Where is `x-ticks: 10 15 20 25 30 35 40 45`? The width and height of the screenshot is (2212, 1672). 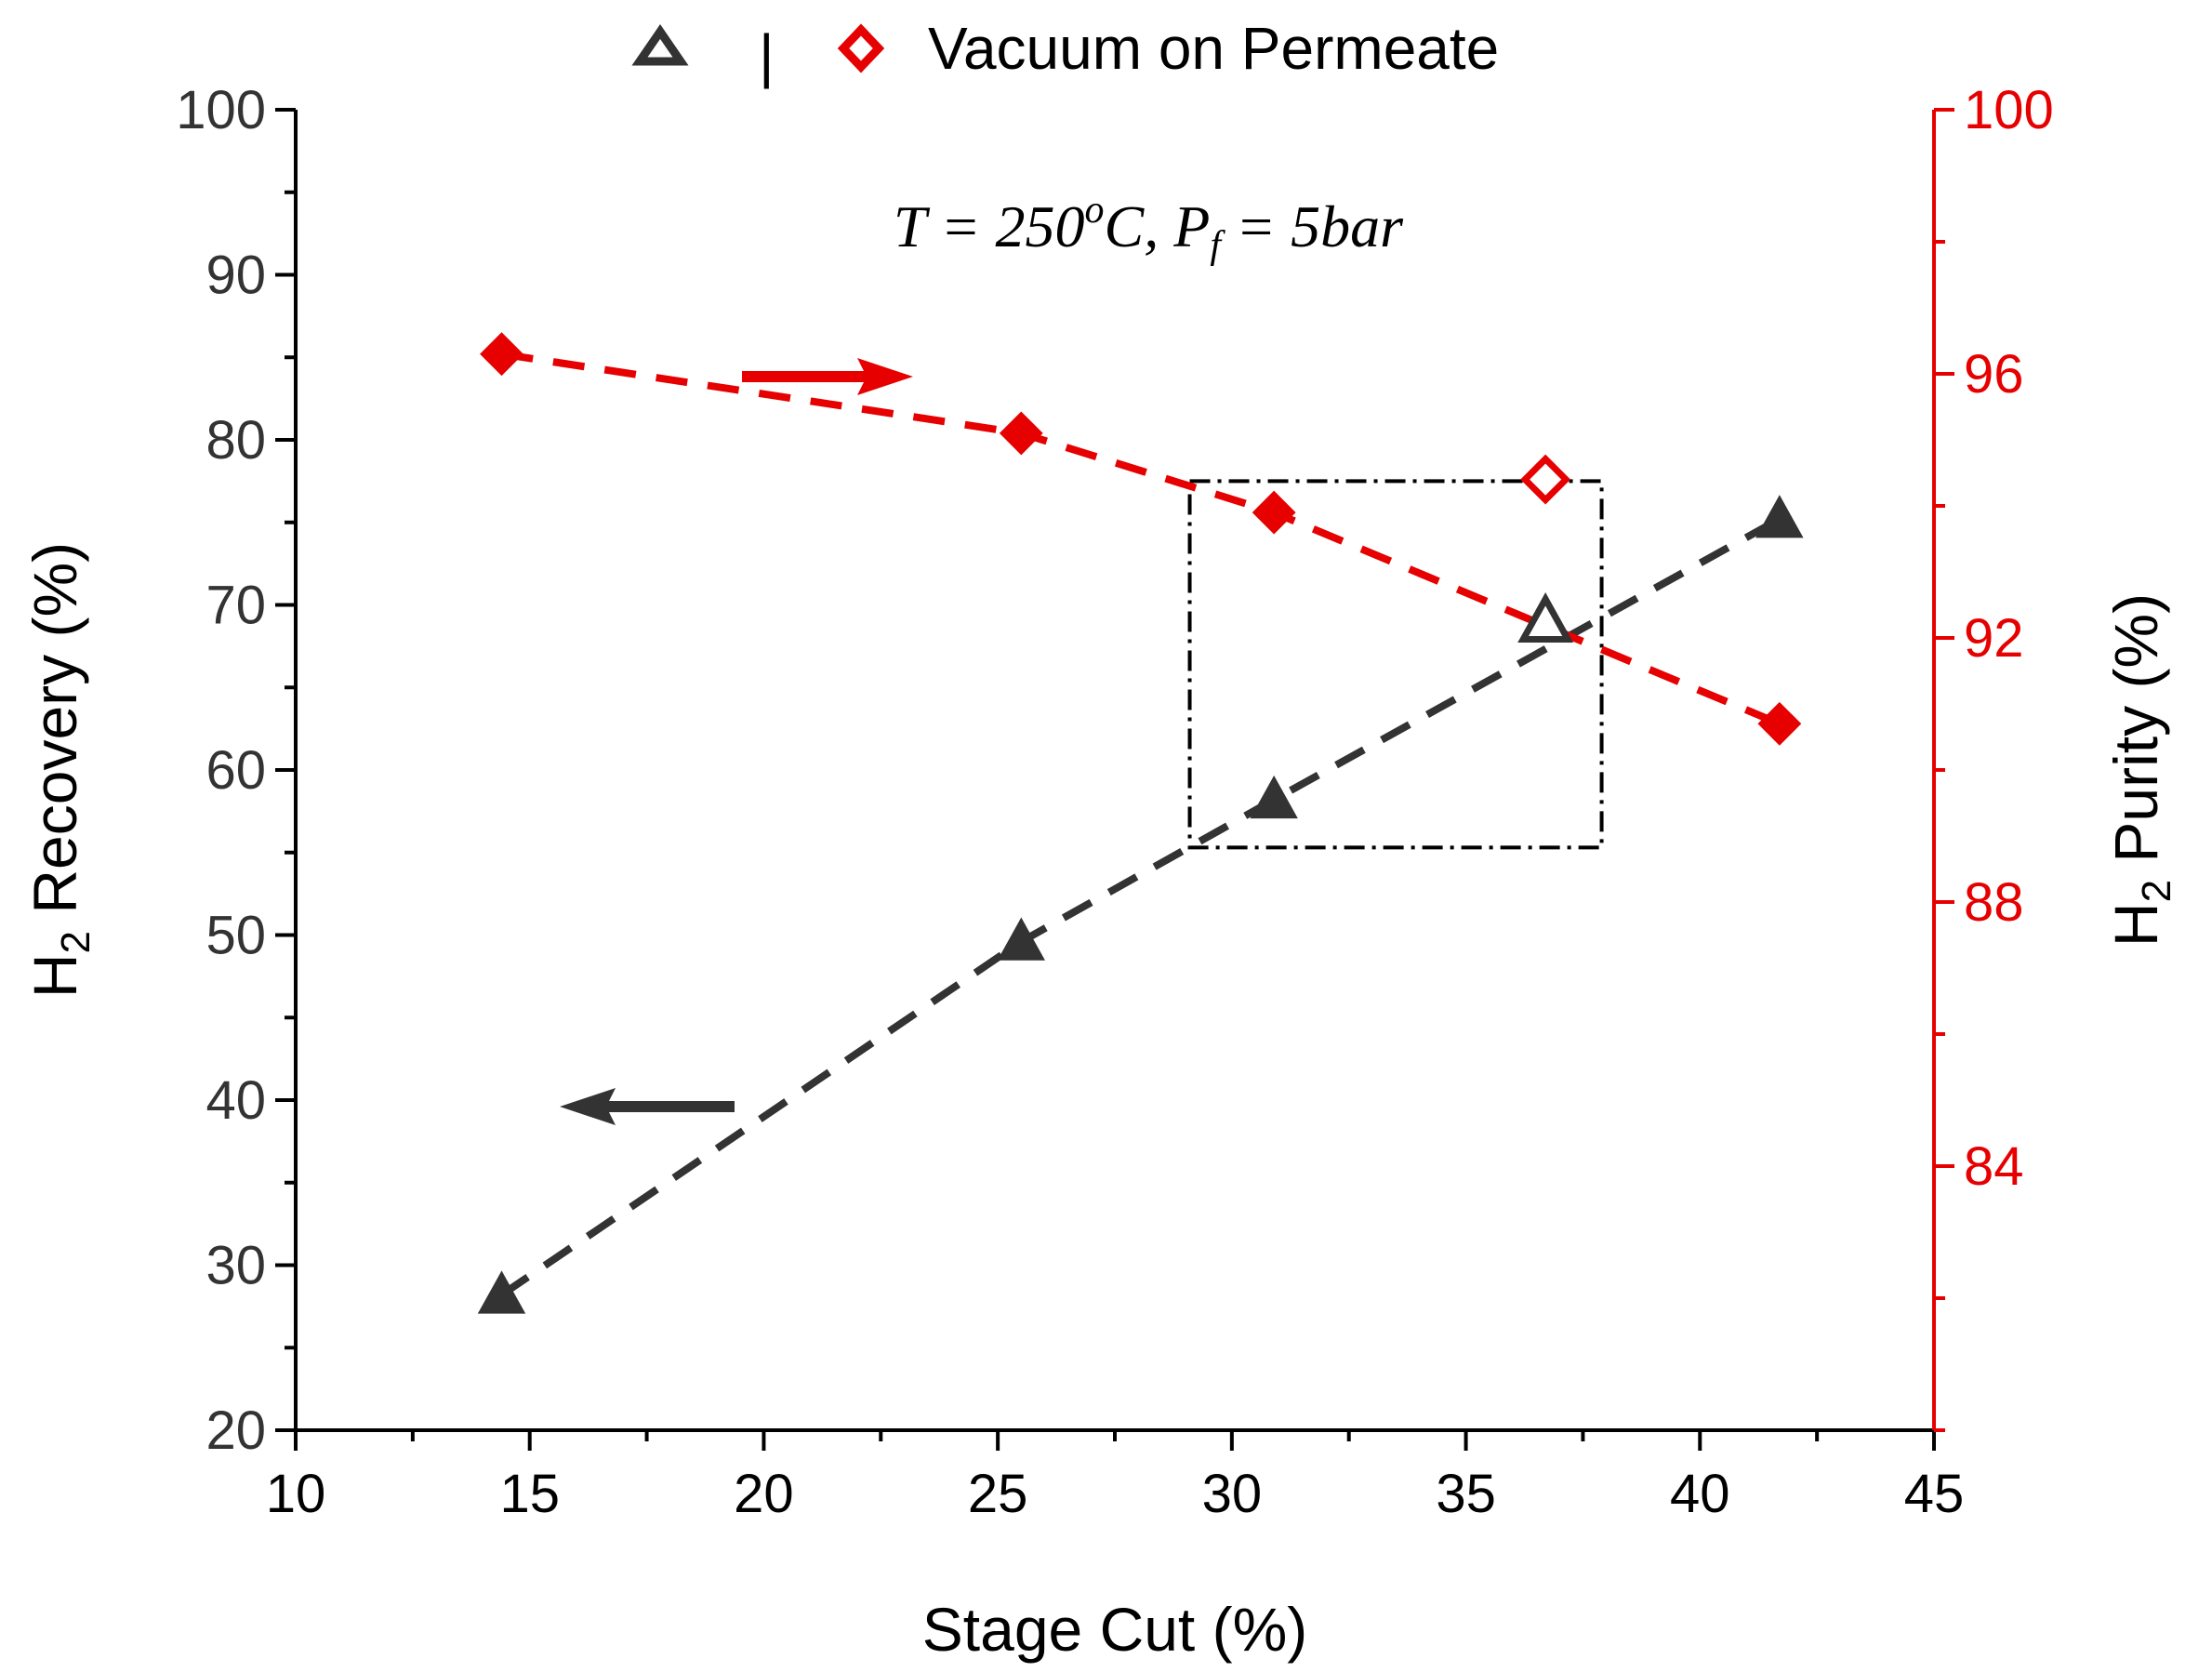 x-ticks: 10 15 20 25 30 35 40 45 is located at coordinates (1115, 1477).